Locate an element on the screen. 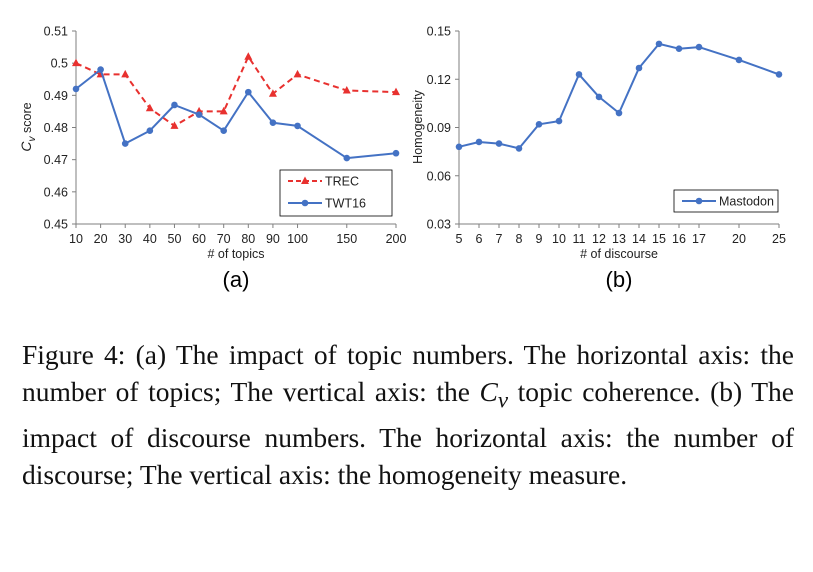 Image resolution: width=813 pixels, height=572 pixels. y-tick-label: 0.12 is located at coordinates (439, 80).